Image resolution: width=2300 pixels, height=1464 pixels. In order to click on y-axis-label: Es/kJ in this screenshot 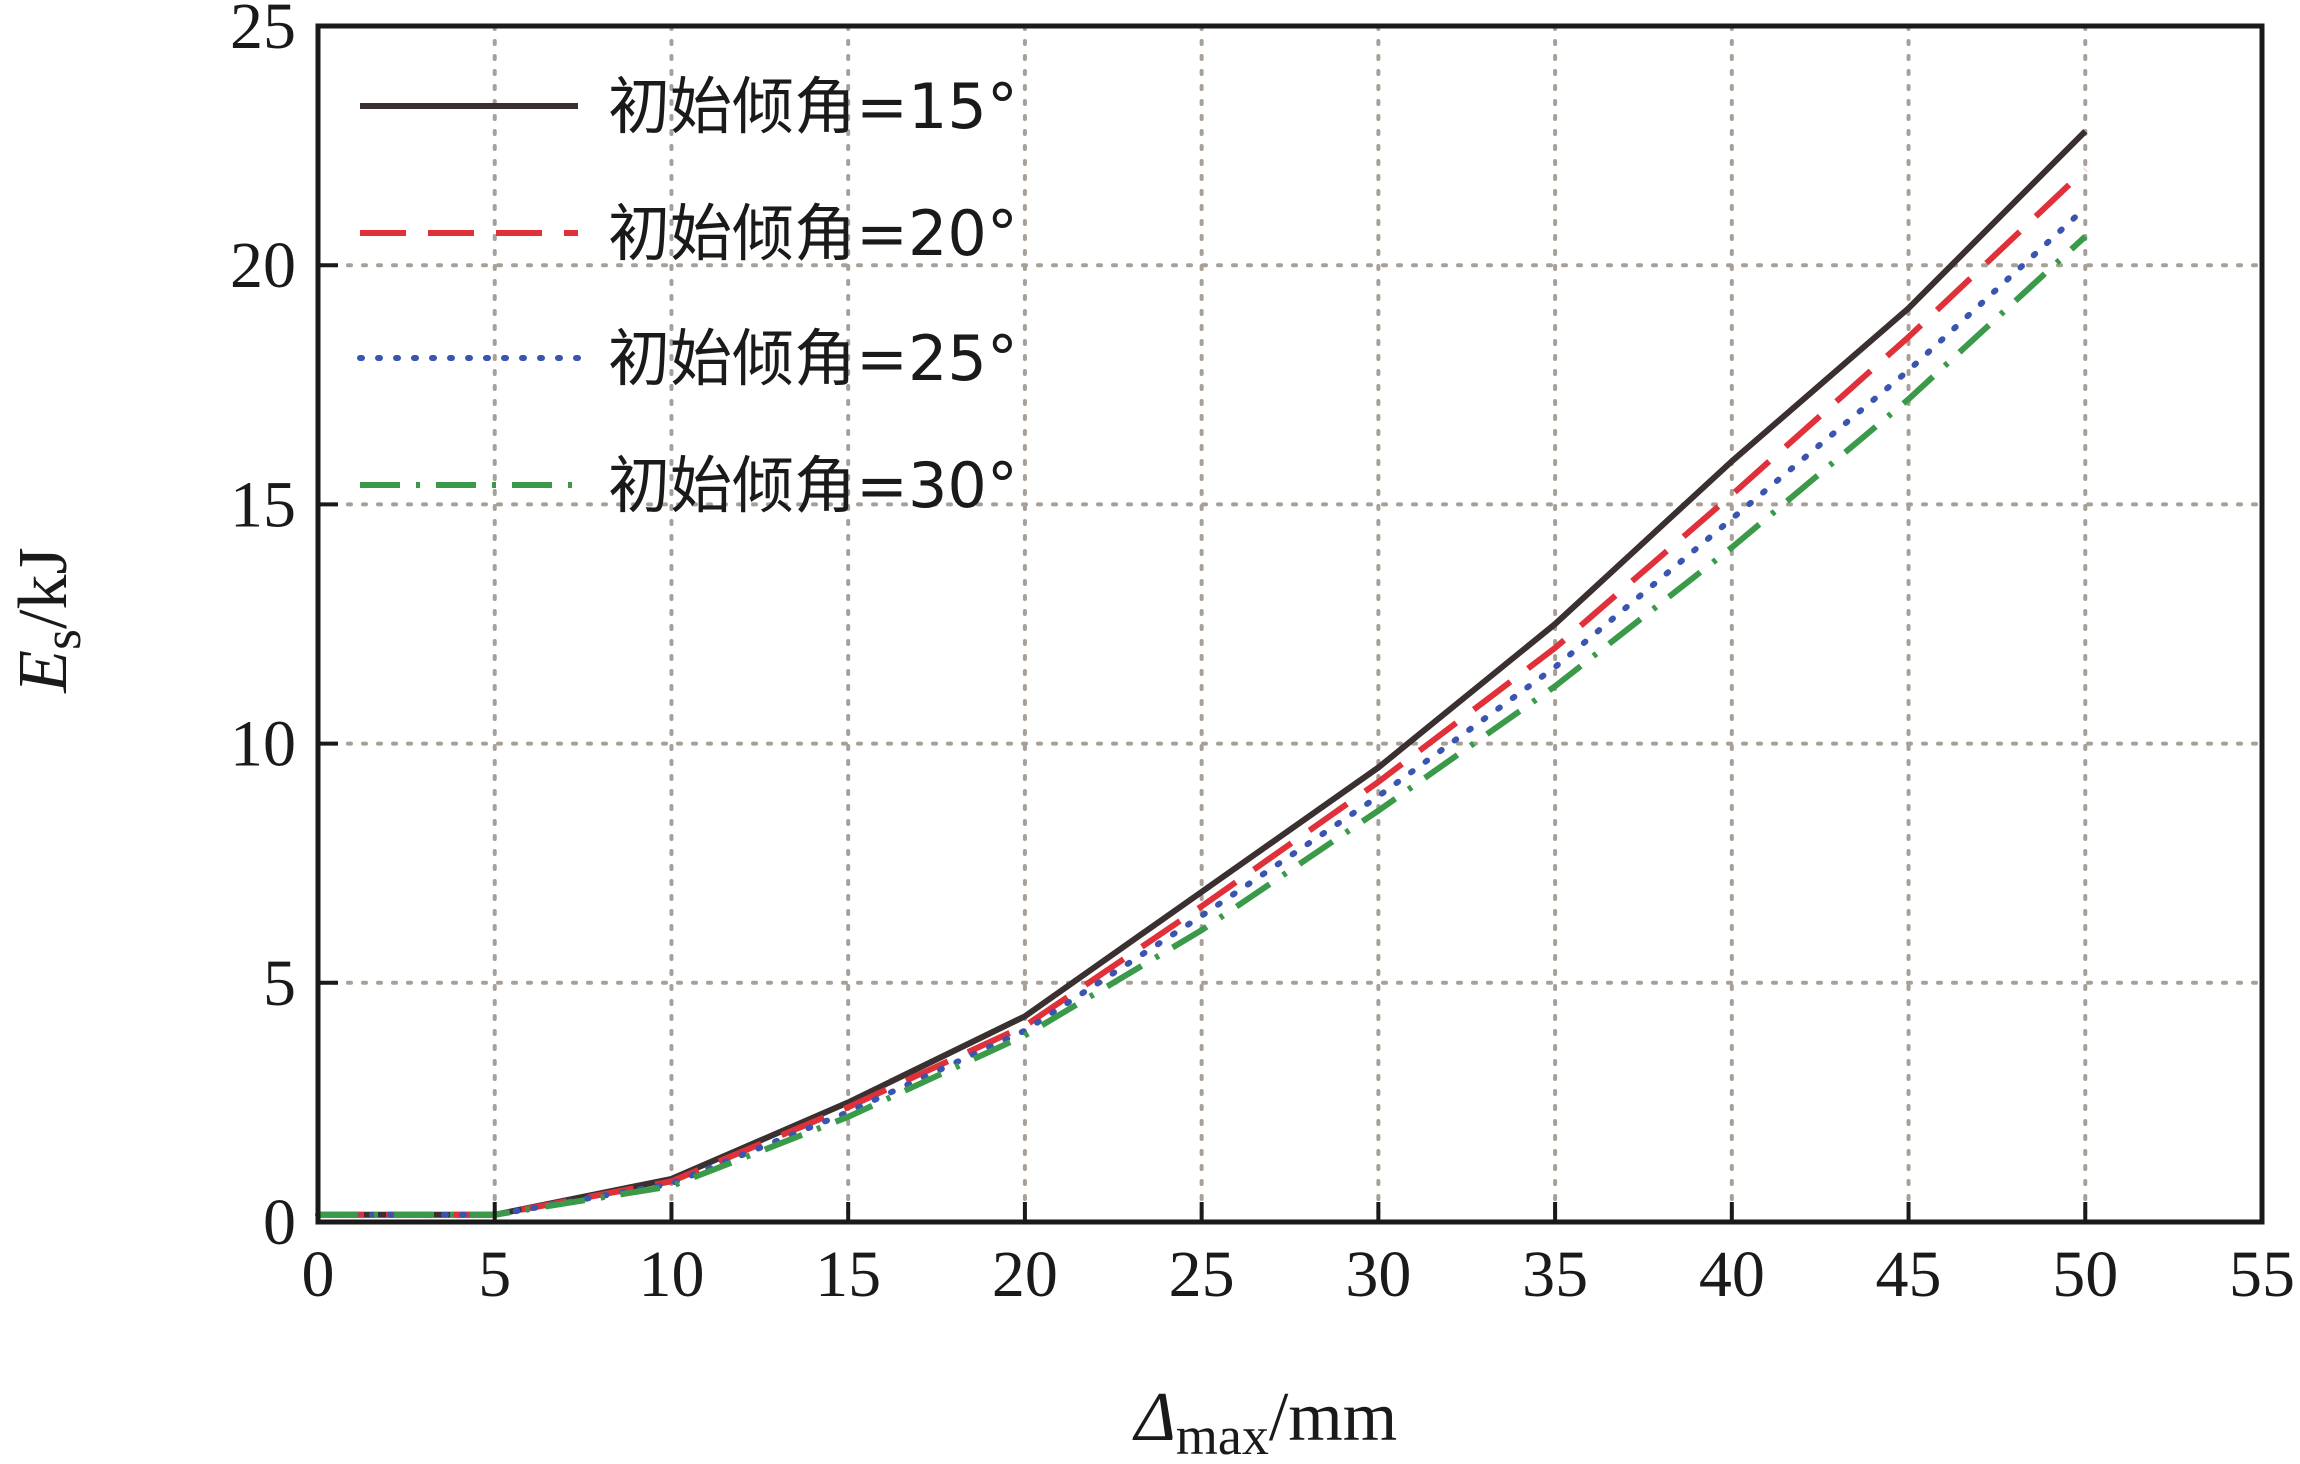, I will do `click(48, 620)`.